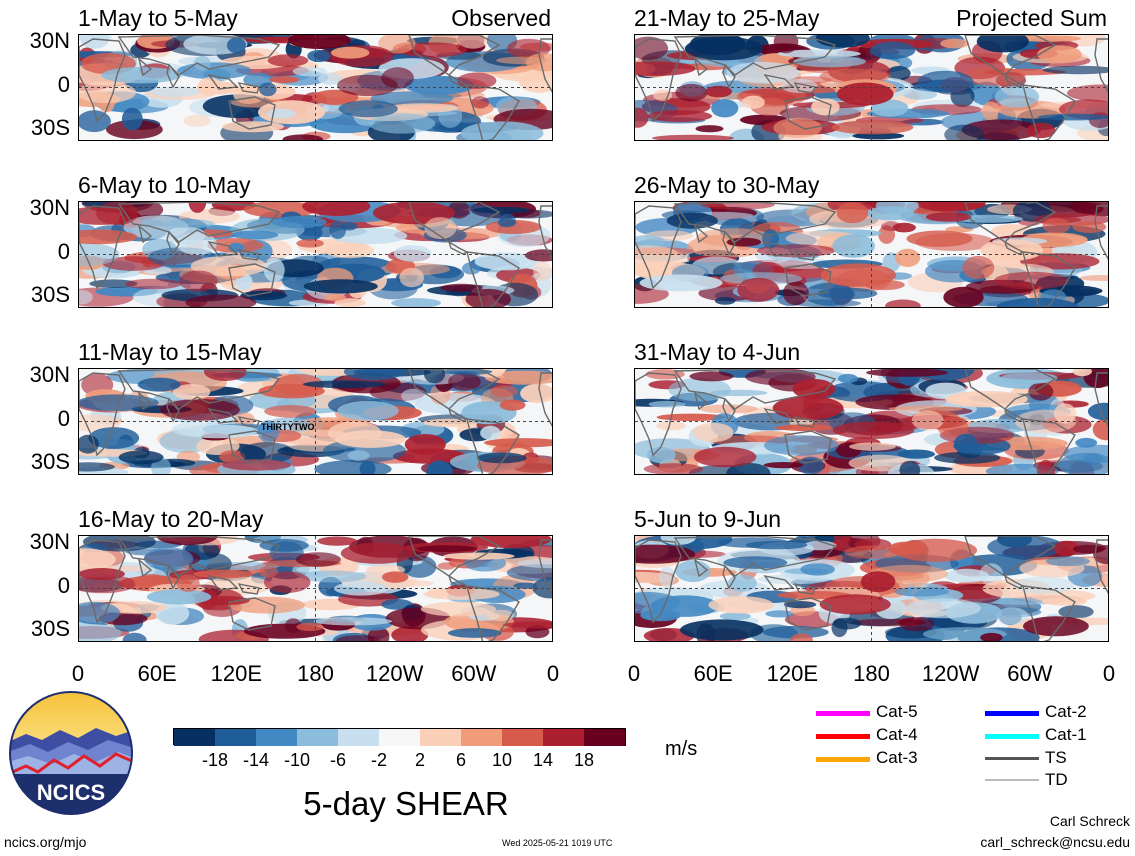 Image resolution: width=1135 pixels, height=856 pixels. I want to click on ncics-logo: NCICS, so click(71, 753).